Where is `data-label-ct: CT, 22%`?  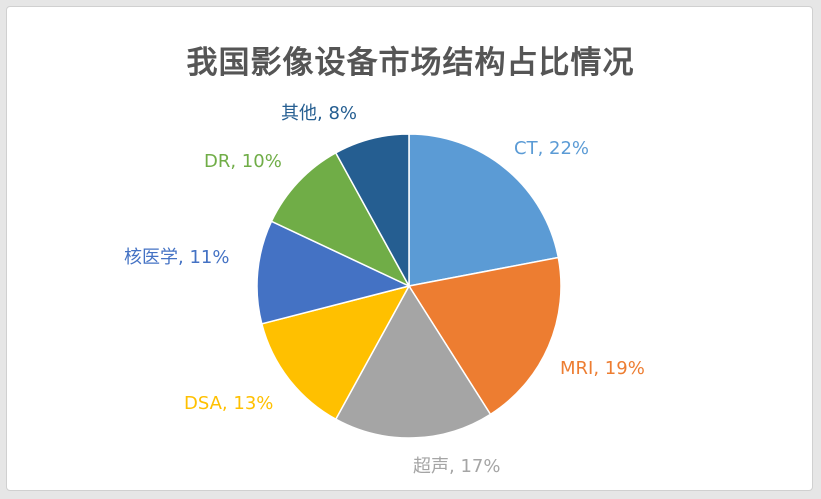 data-label-ct: CT, 22% is located at coordinates (552, 148).